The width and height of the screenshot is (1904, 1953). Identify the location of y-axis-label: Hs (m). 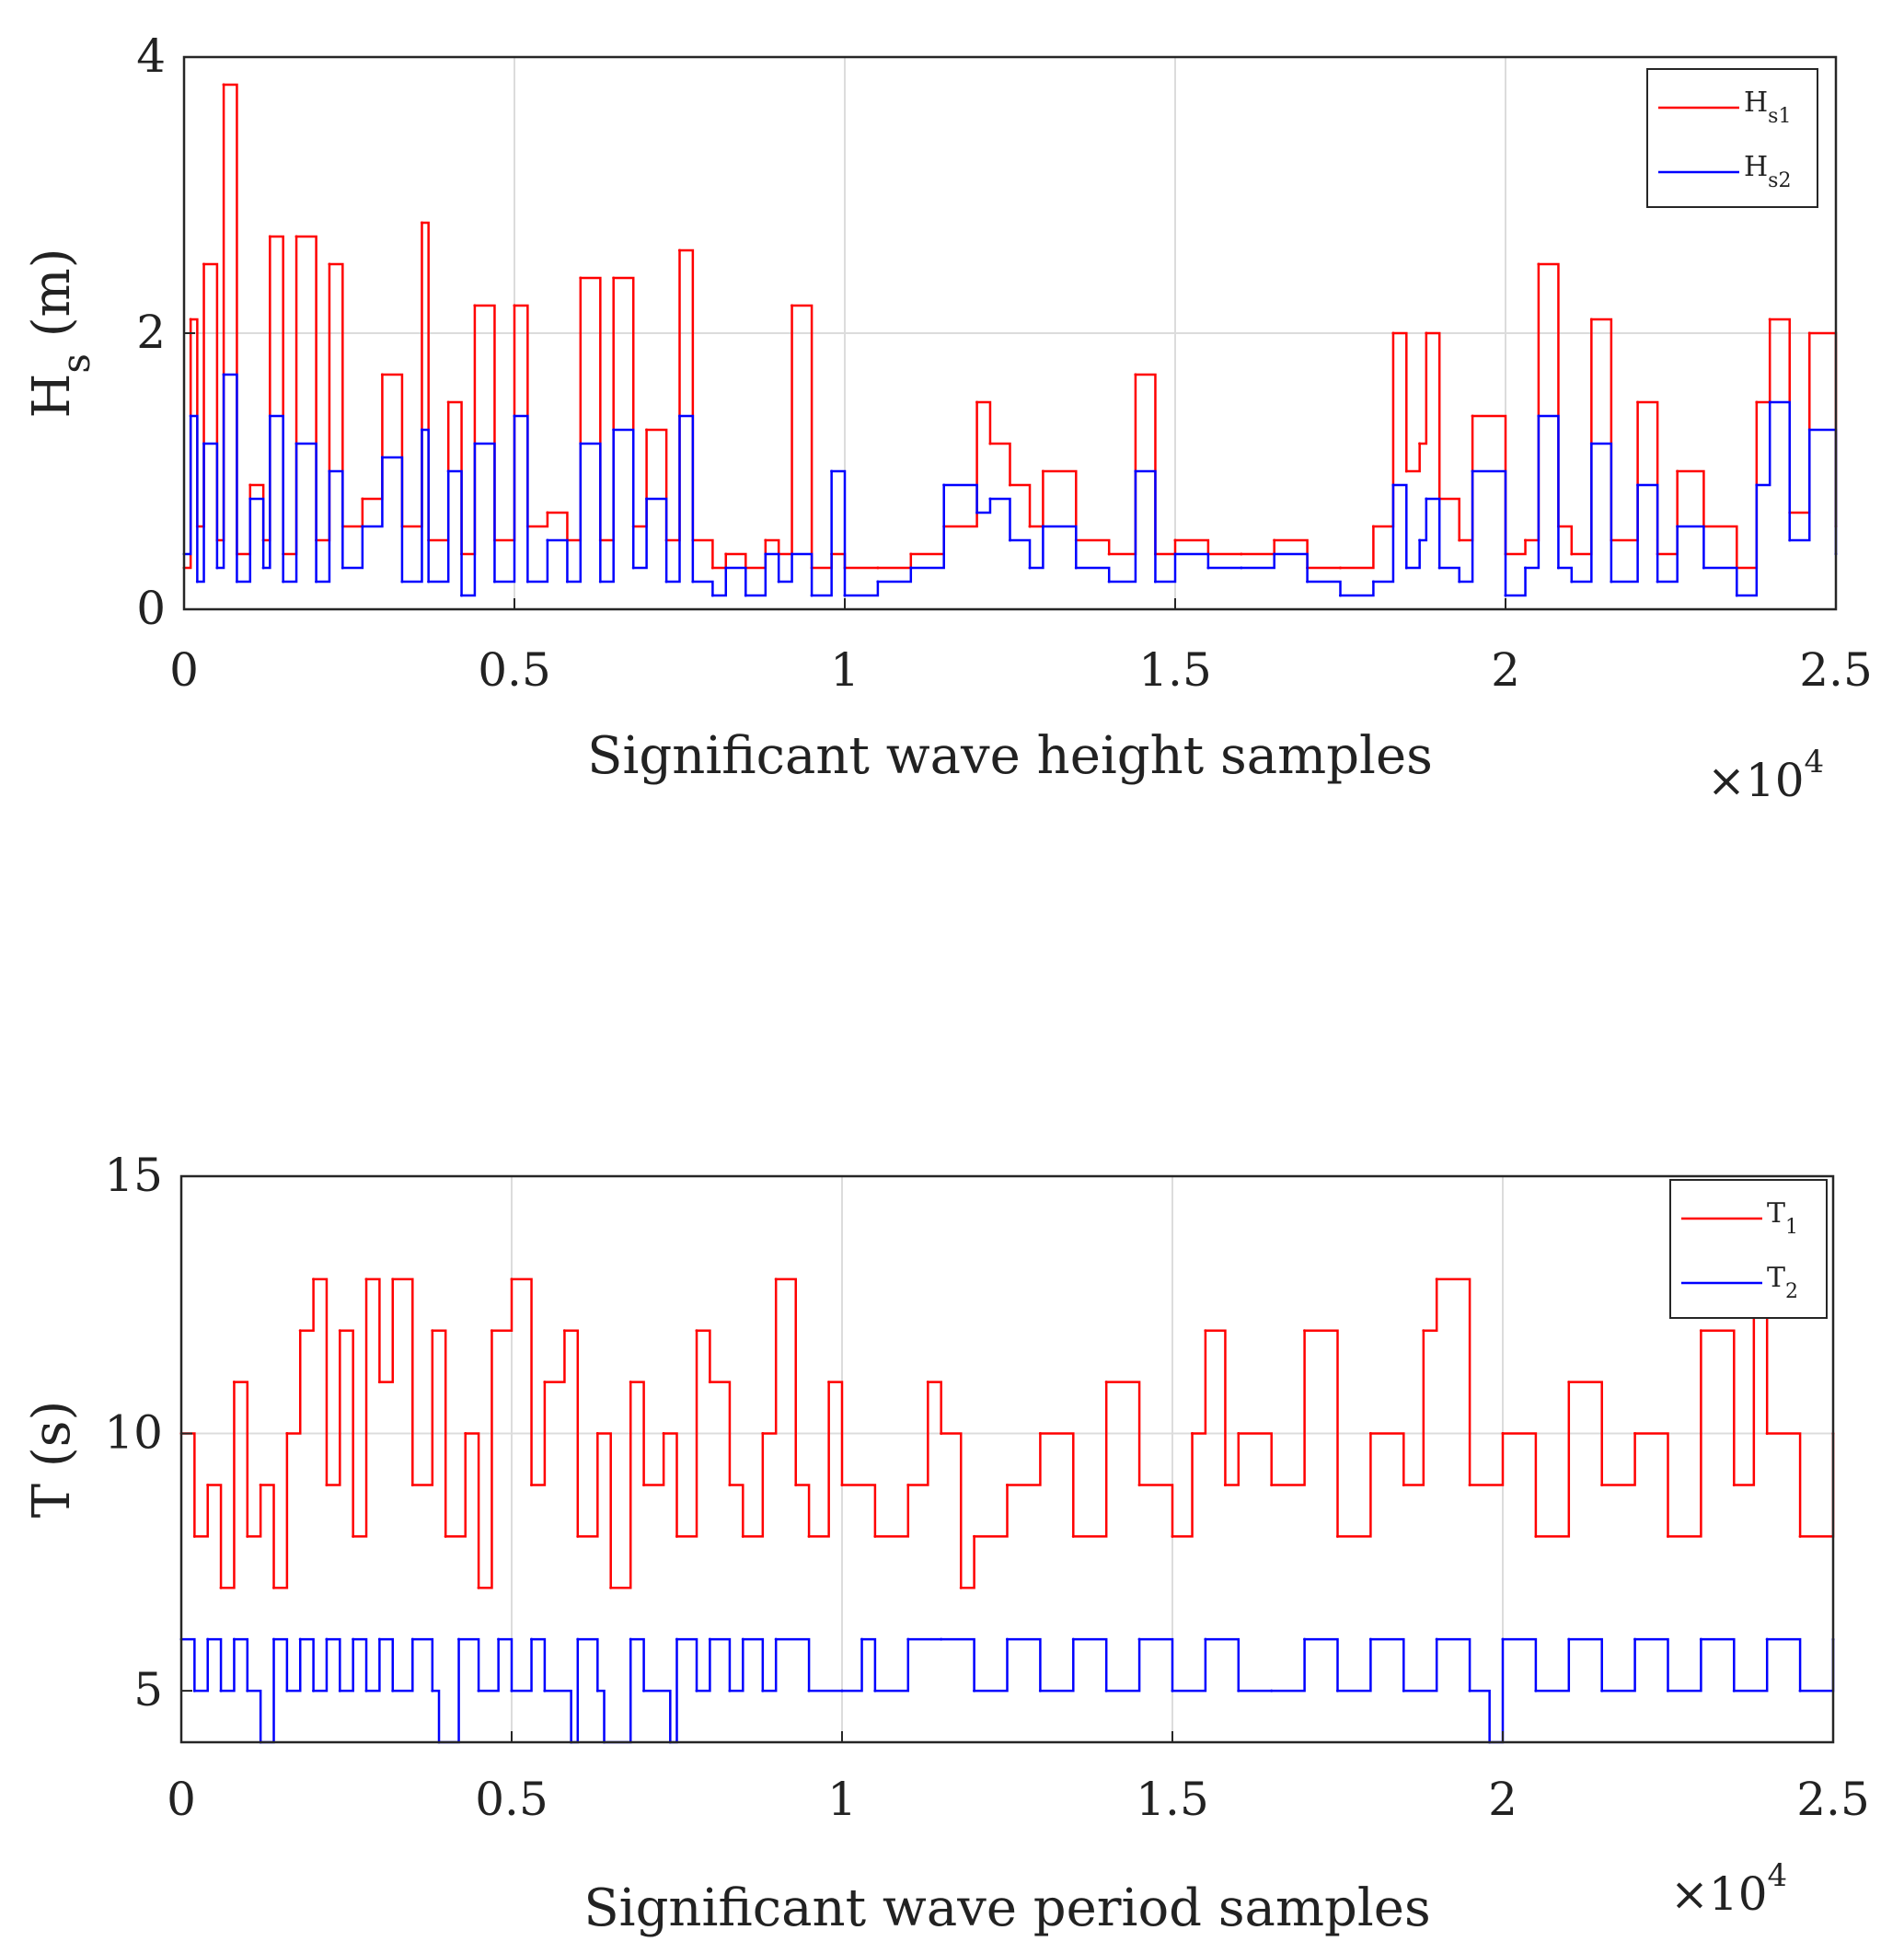
(60, 333).